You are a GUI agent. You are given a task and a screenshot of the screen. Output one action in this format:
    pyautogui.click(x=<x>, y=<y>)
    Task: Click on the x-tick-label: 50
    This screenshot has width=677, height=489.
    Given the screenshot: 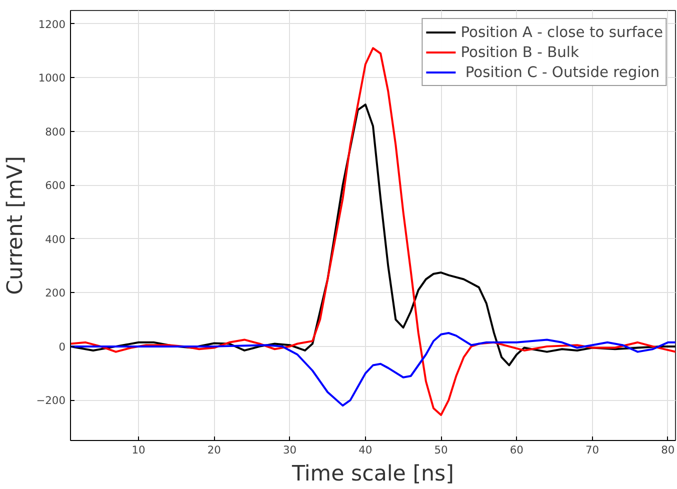 What is the action you would take?
    pyautogui.click(x=441, y=450)
    